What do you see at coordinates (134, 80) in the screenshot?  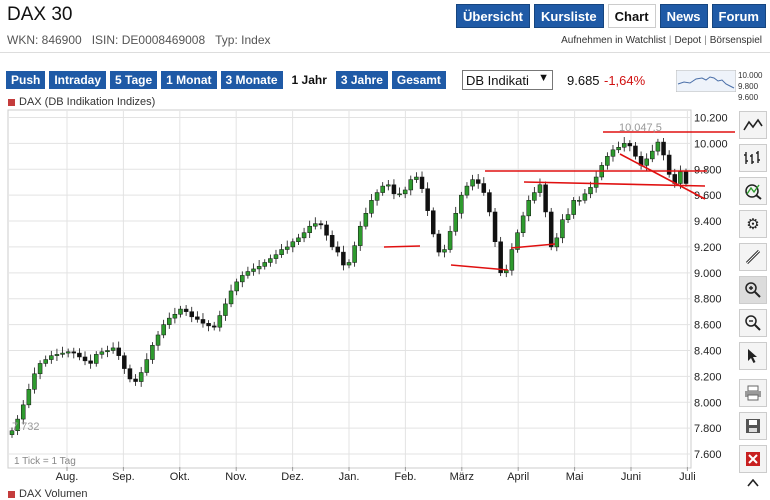 I see `period-5-tage: 5 Tage` at bounding box center [134, 80].